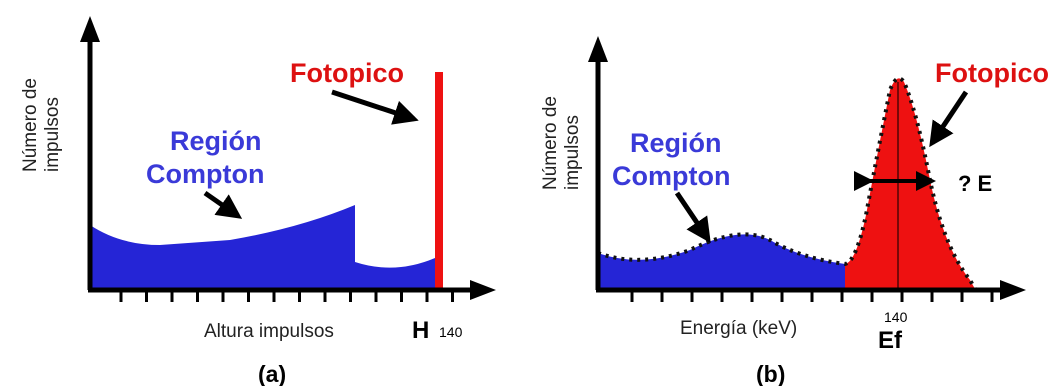 This screenshot has height=386, width=1060. I want to click on panel-b-ylabel-2: impulsos, so click(572, 152).